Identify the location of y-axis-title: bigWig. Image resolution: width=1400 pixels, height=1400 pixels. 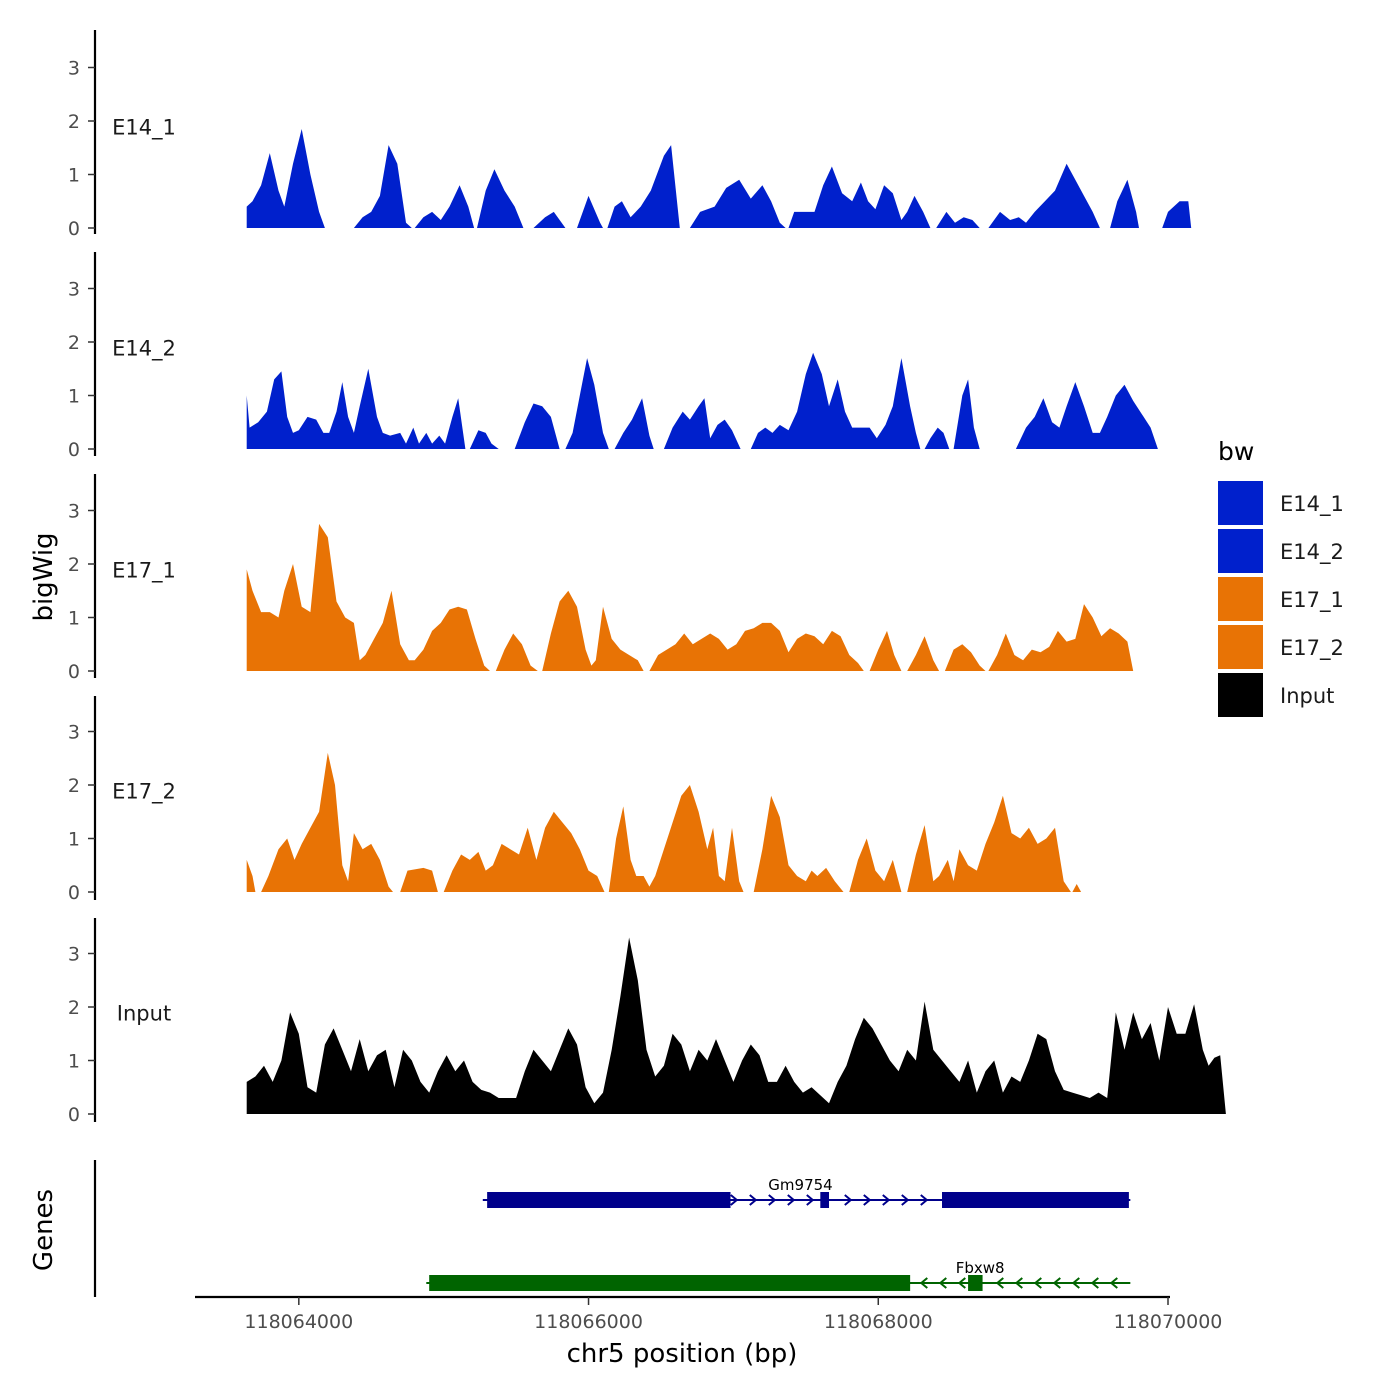
(44, 576).